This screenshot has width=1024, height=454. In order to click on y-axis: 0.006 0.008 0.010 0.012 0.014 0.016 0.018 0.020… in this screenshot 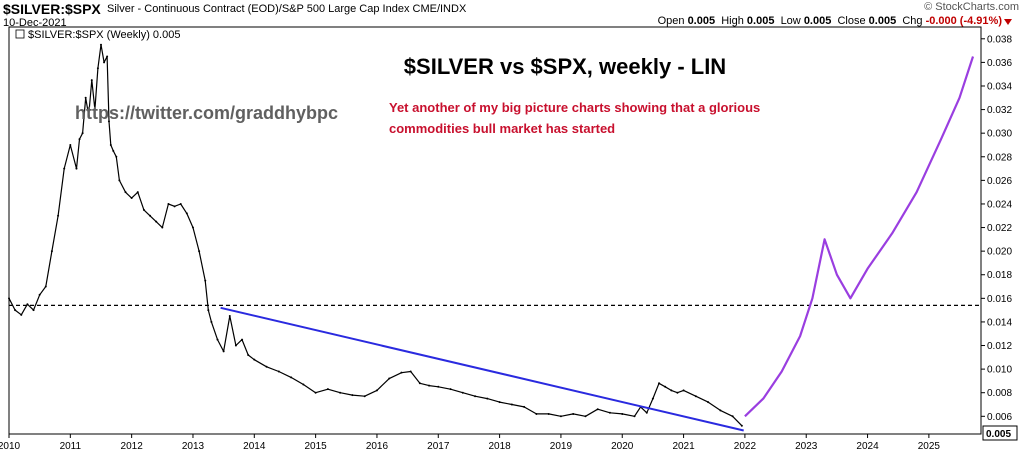, I will do `click(996, 228)`.